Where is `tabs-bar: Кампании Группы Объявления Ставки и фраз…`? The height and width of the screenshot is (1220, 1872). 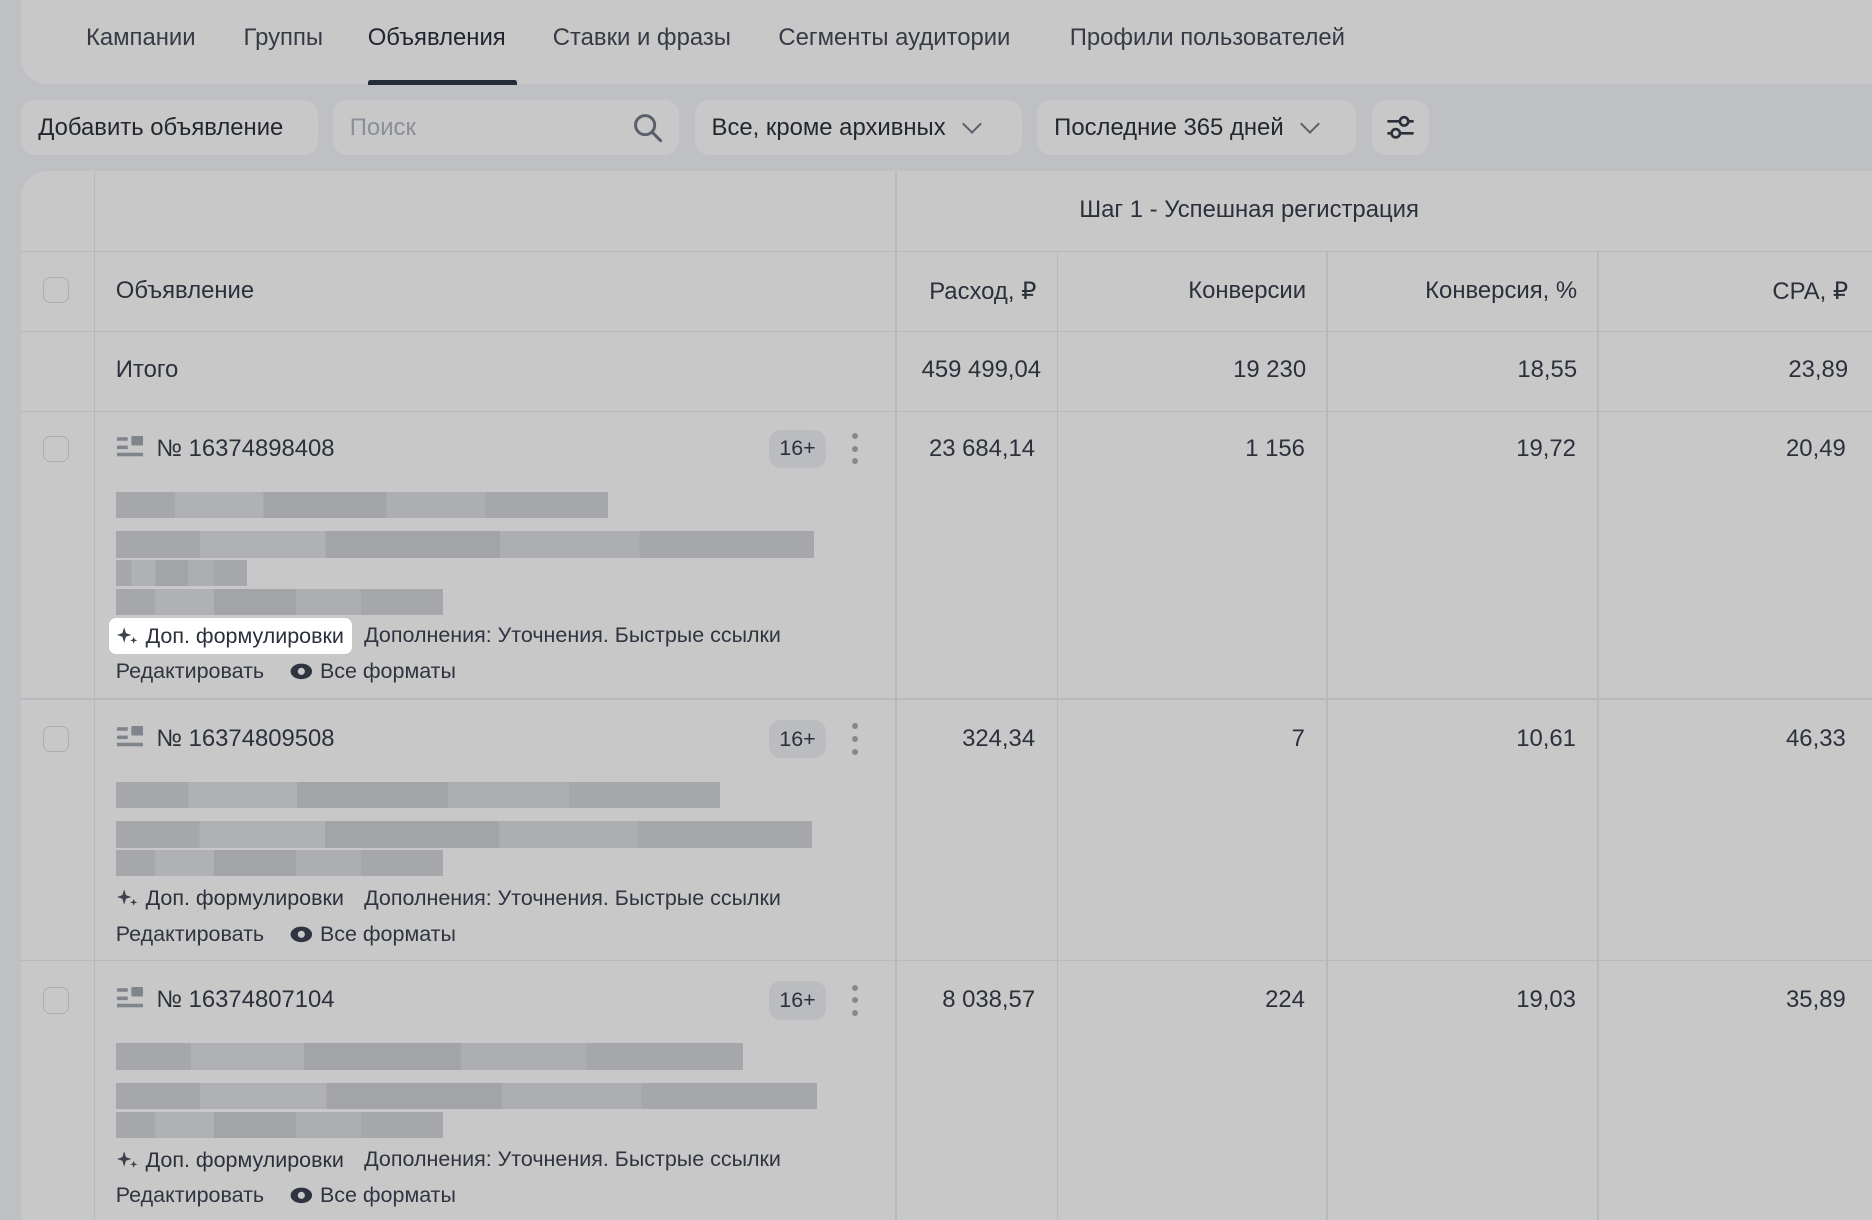 tabs-bar: Кампании Группы Объявления Ставки и фраз… is located at coordinates (946, 42).